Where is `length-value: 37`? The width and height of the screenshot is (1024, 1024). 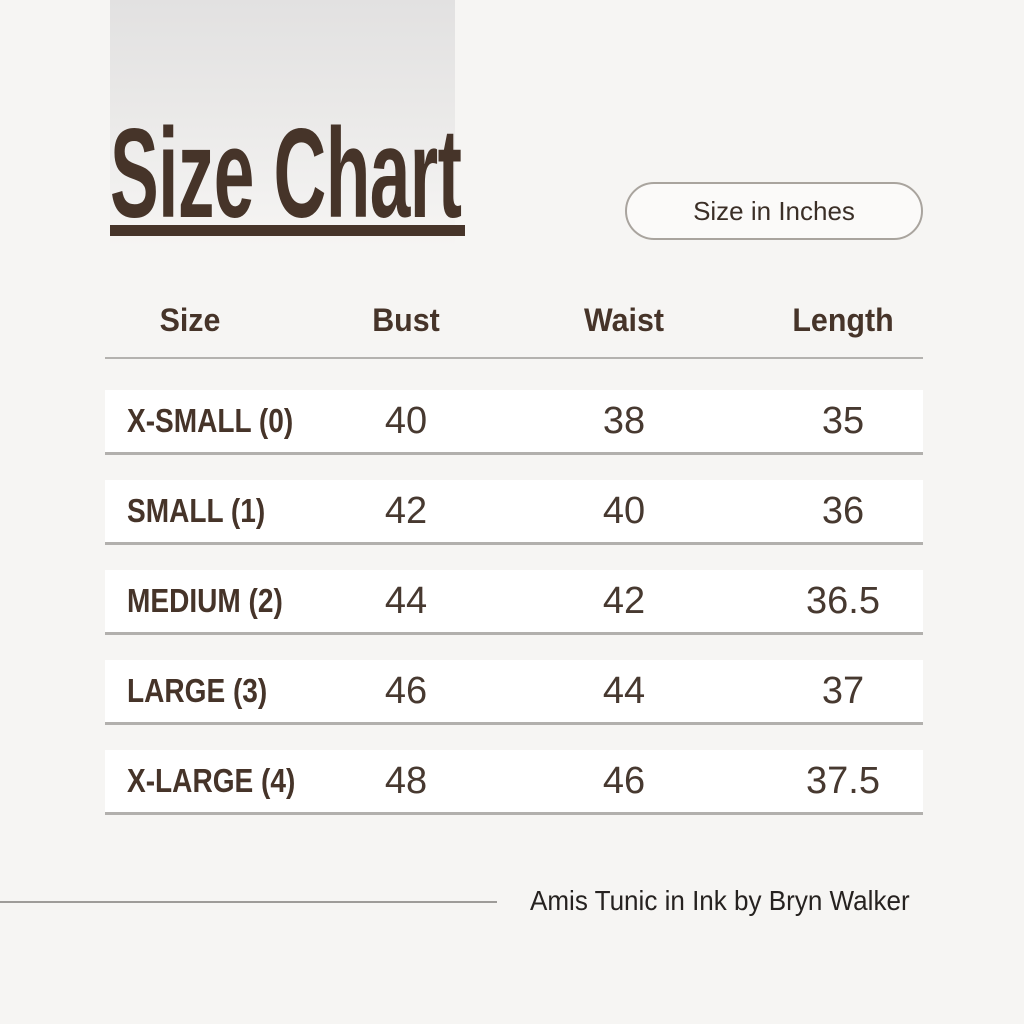
length-value: 37 is located at coordinates (843, 690).